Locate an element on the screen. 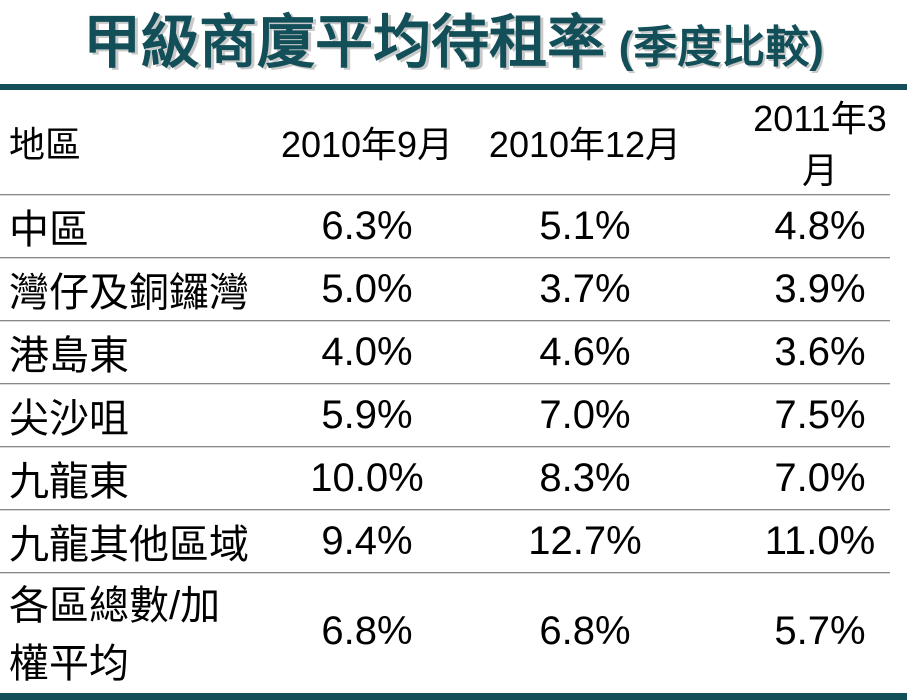 The width and height of the screenshot is (907, 700). column-header-2010-12: 2010年12月 is located at coordinates (585, 144).